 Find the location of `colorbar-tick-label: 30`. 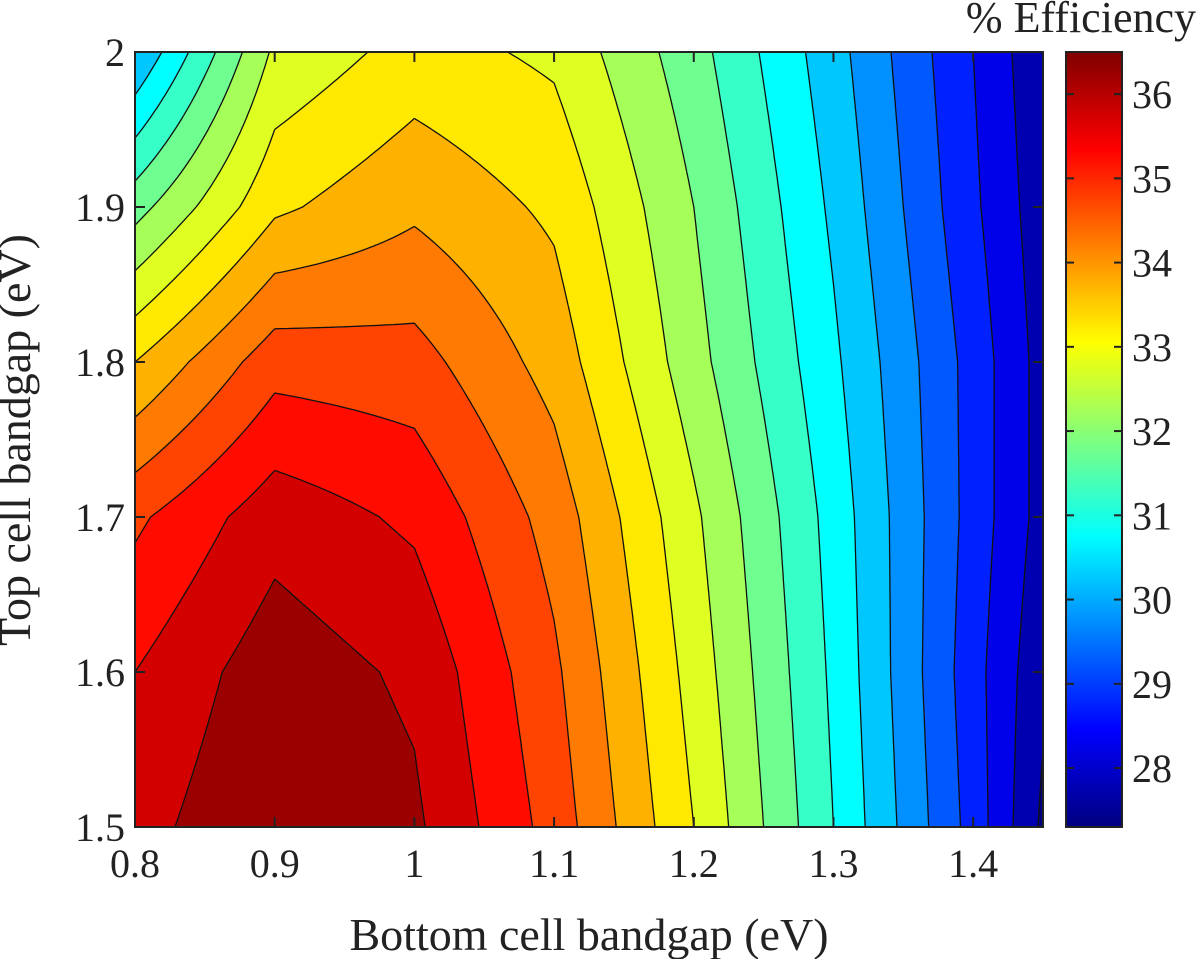

colorbar-tick-label: 30 is located at coordinates (1152, 600).